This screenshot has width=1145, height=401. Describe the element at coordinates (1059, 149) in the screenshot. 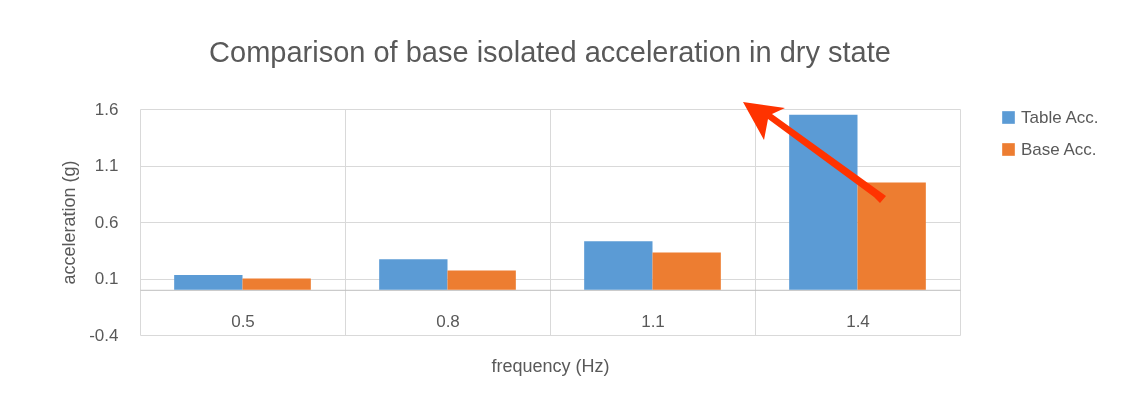

I see `legend-label: Base Acc.` at that location.